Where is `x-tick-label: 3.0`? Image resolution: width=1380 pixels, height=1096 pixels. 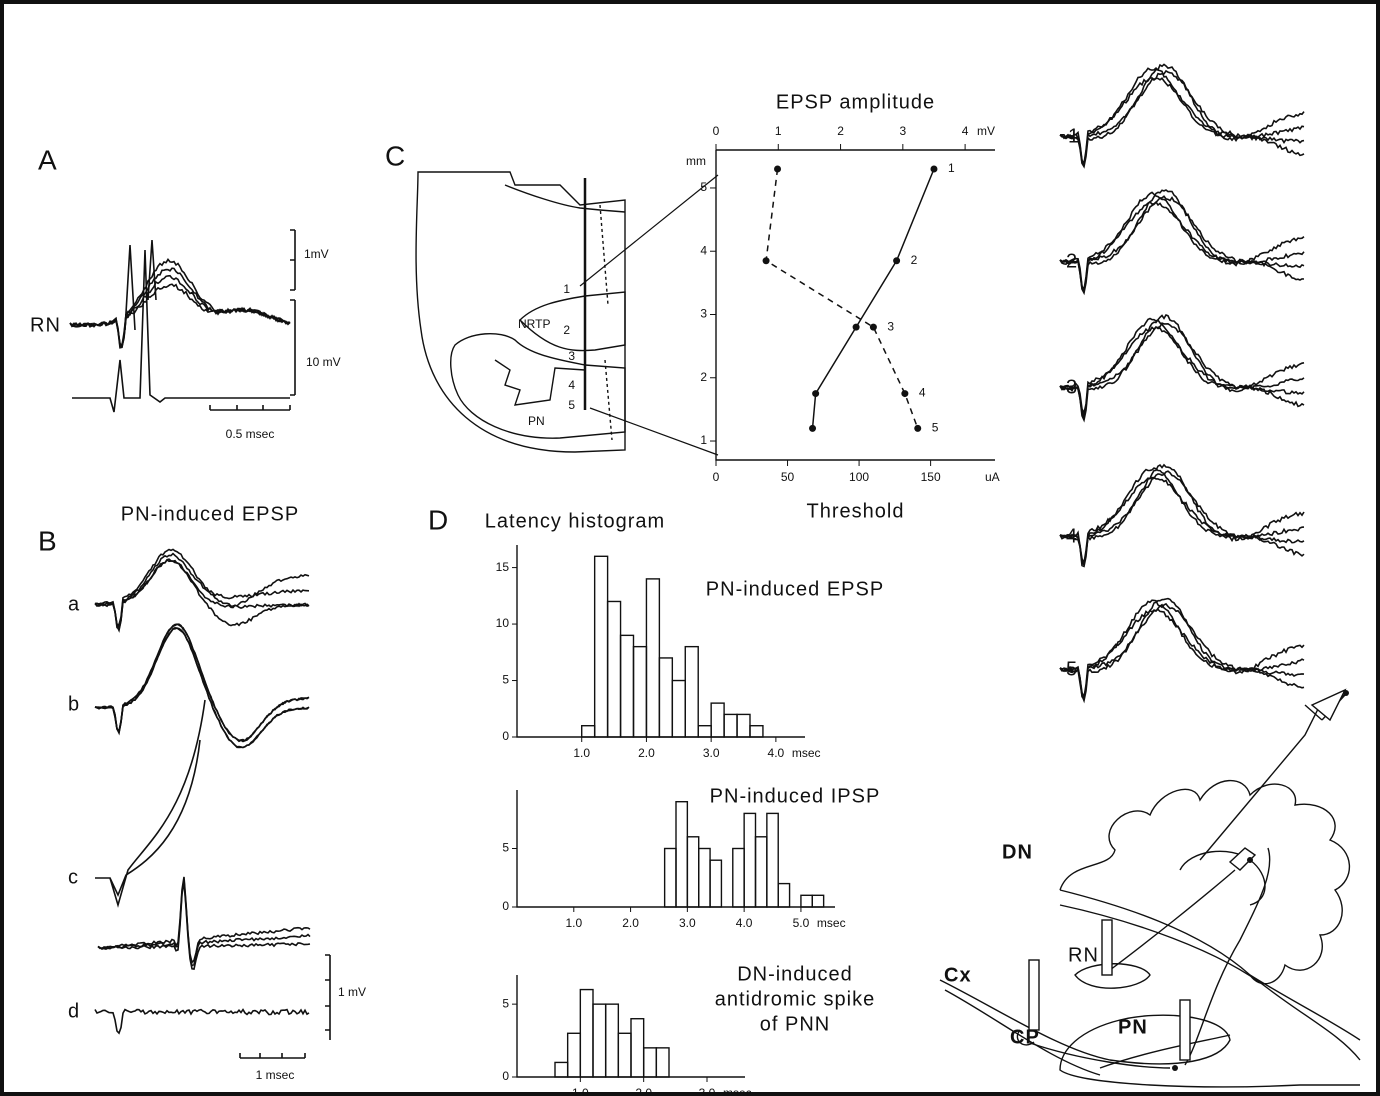 x-tick-label: 3.0 is located at coordinates (687, 923).